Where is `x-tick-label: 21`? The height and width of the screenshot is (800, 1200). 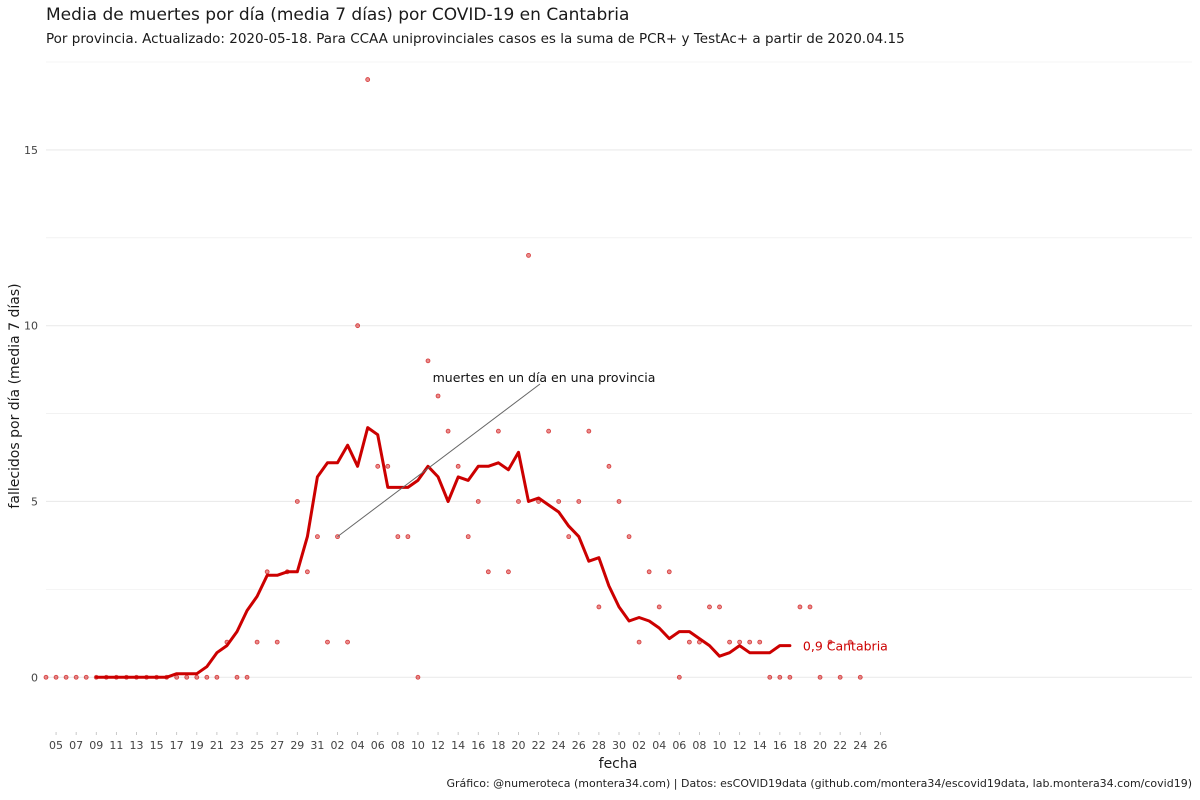
x-tick-label: 21 is located at coordinates (217, 745).